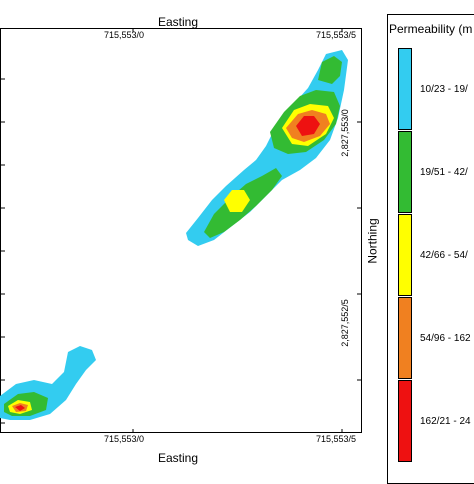 The width and height of the screenshot is (474, 484). What do you see at coordinates (178, 458) in the screenshot?
I see `bottom-axis-title: Easting` at bounding box center [178, 458].